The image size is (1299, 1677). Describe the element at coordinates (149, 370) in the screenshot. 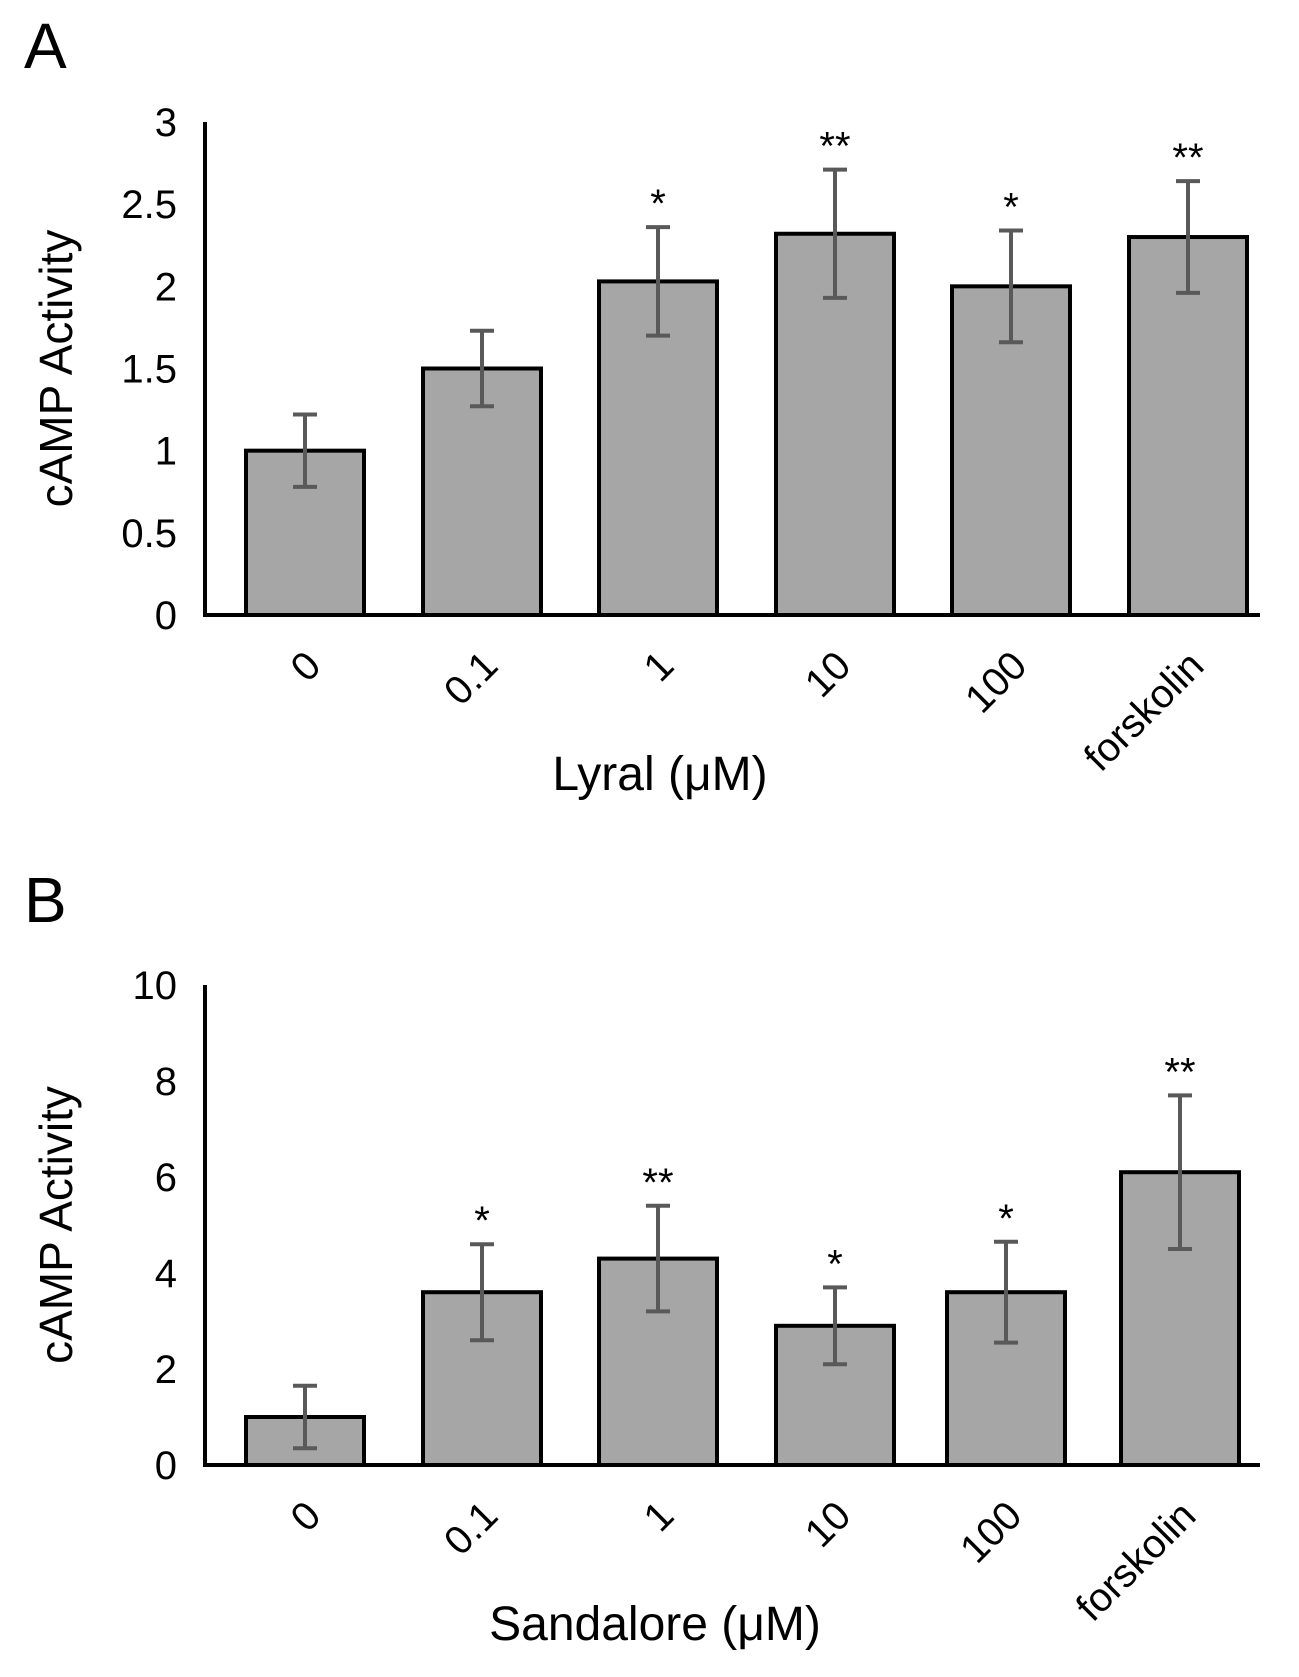

I see `y-tick-label: 1.5` at that location.